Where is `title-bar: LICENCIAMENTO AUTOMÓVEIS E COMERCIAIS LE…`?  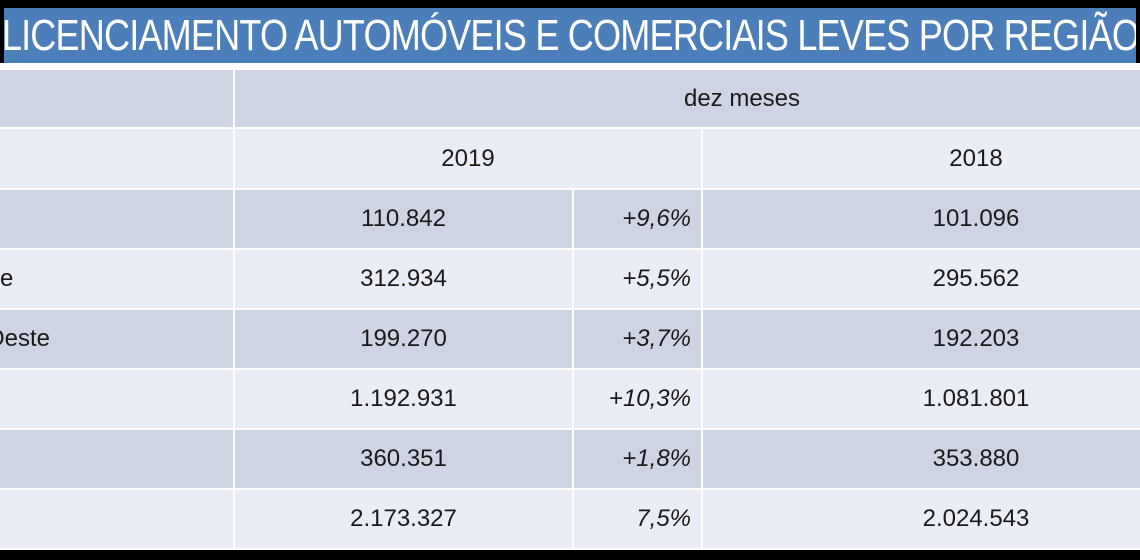 title-bar: LICENCIAMENTO AUTOMÓVEIS E COMERCIAIS LE… is located at coordinates (570, 35).